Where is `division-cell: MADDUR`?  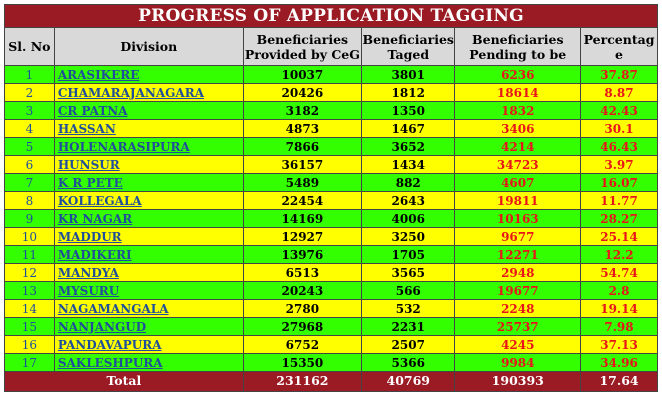
division-cell: MADDUR is located at coordinates (148, 236).